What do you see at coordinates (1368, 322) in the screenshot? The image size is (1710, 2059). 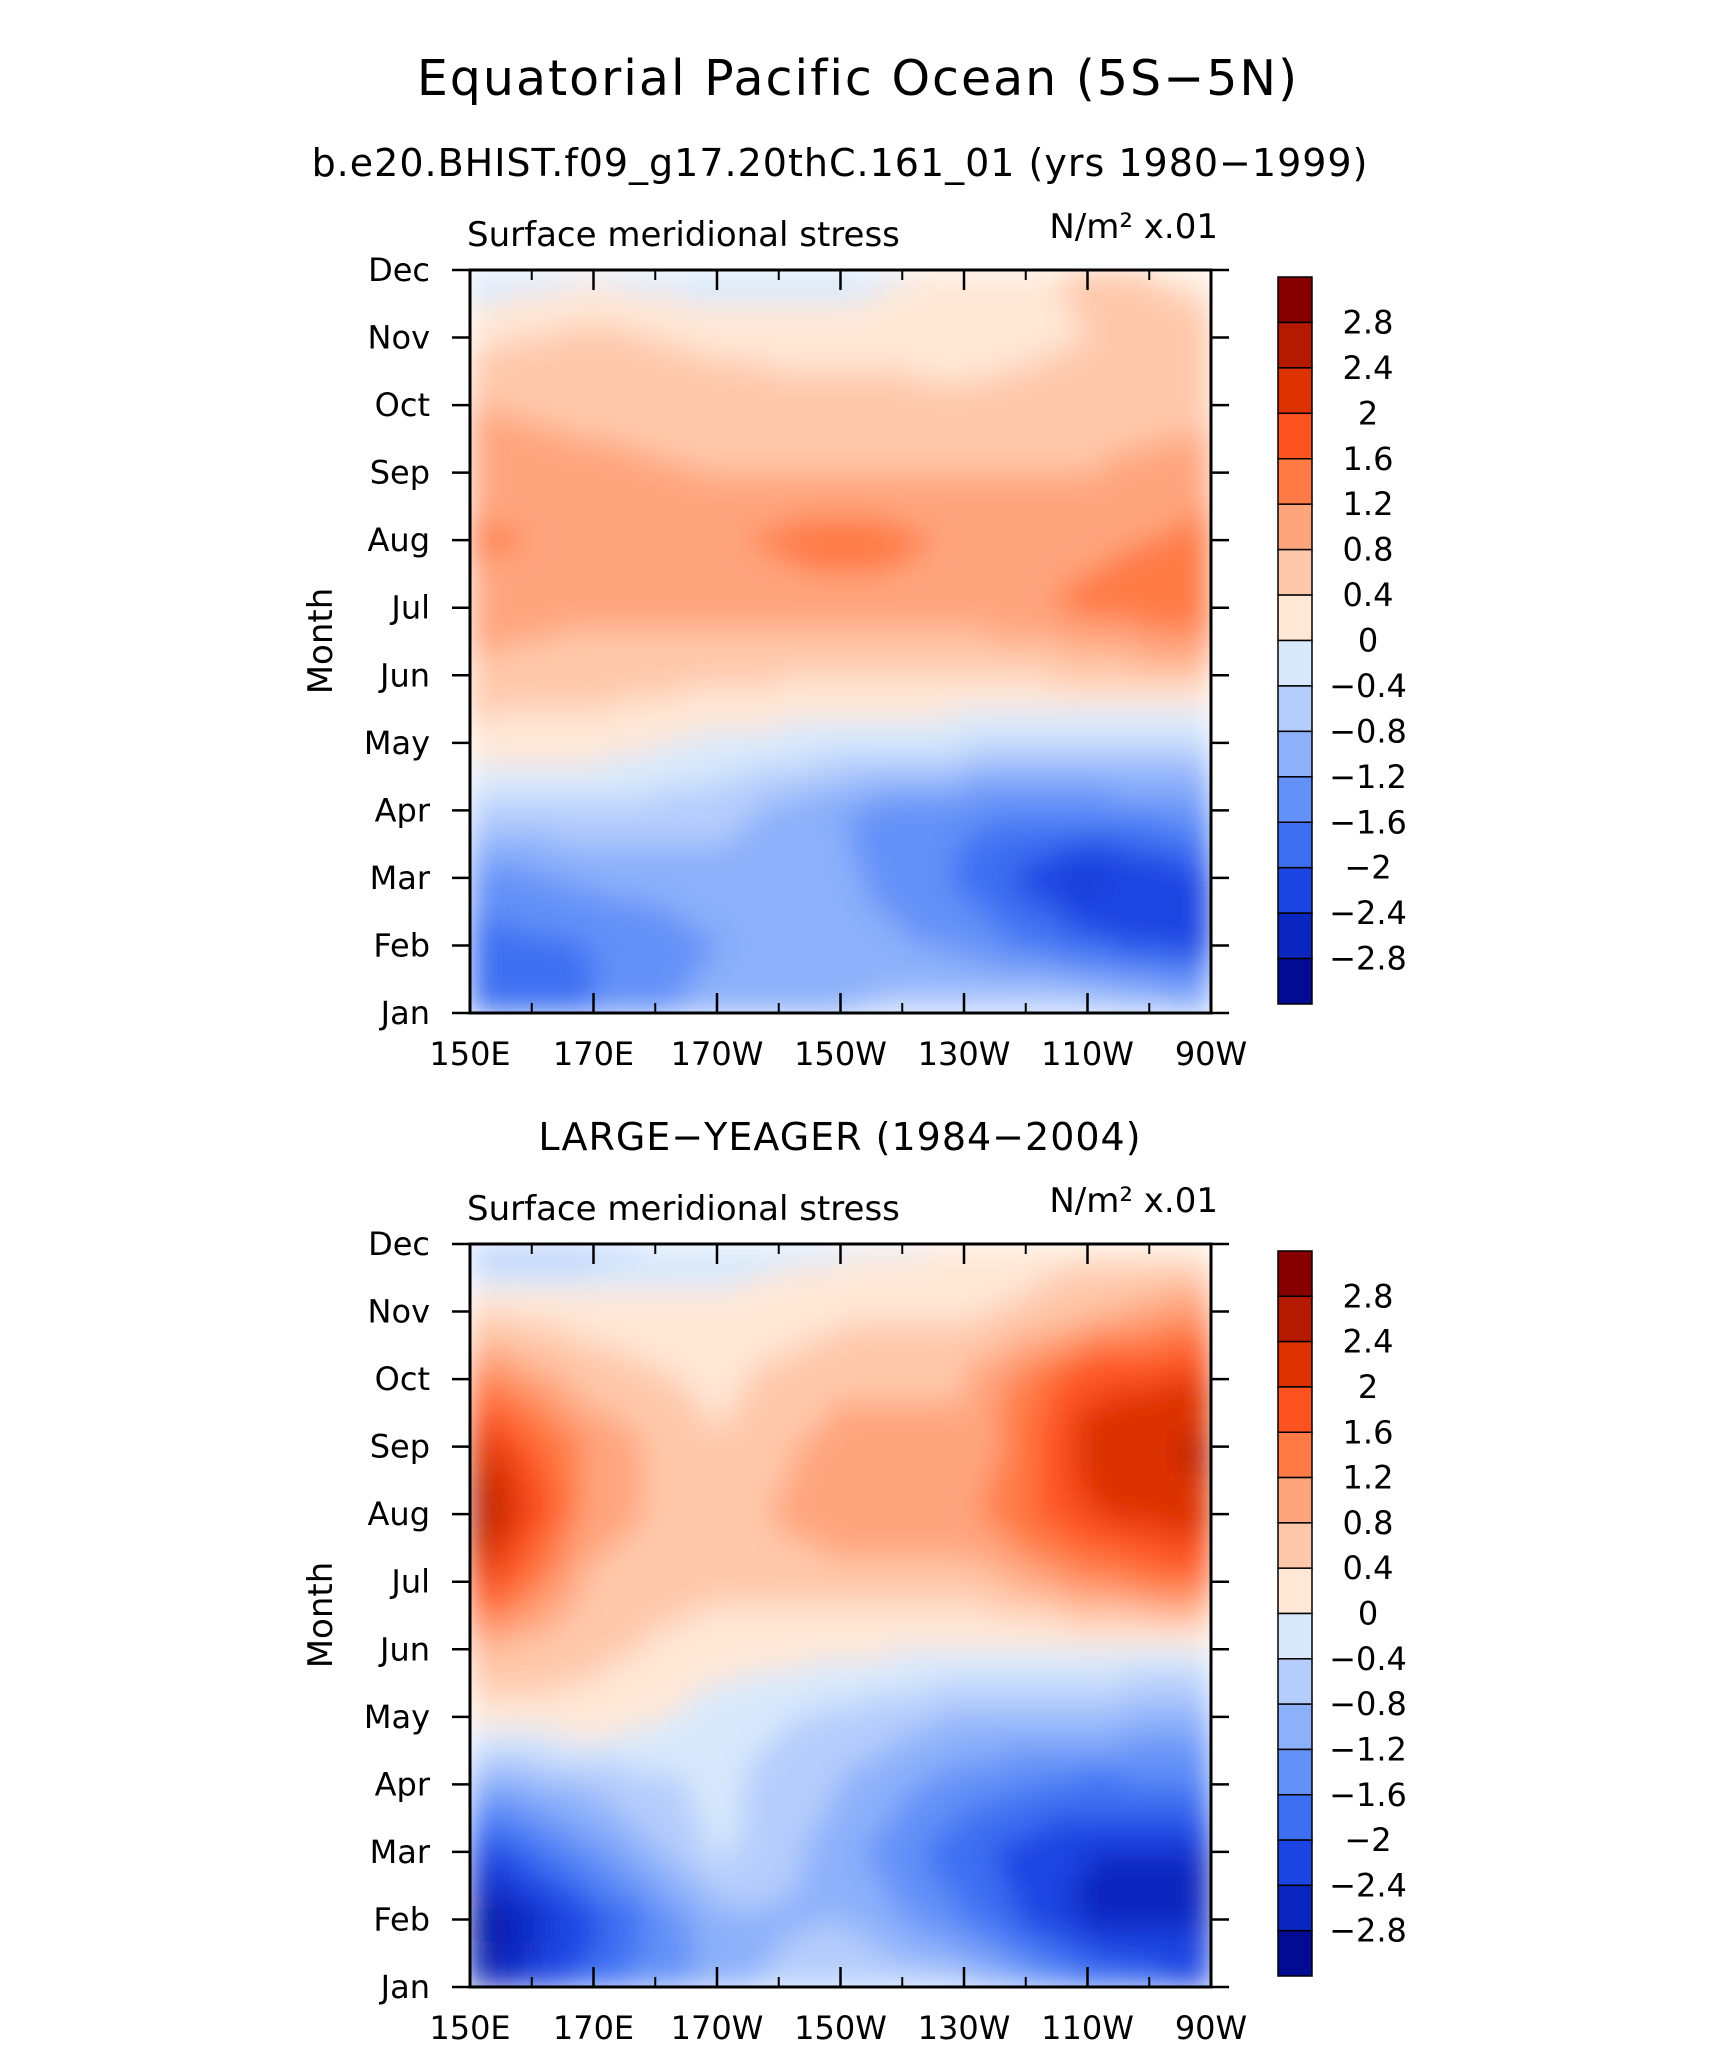 I see `colorbar-label: 2.8` at bounding box center [1368, 322].